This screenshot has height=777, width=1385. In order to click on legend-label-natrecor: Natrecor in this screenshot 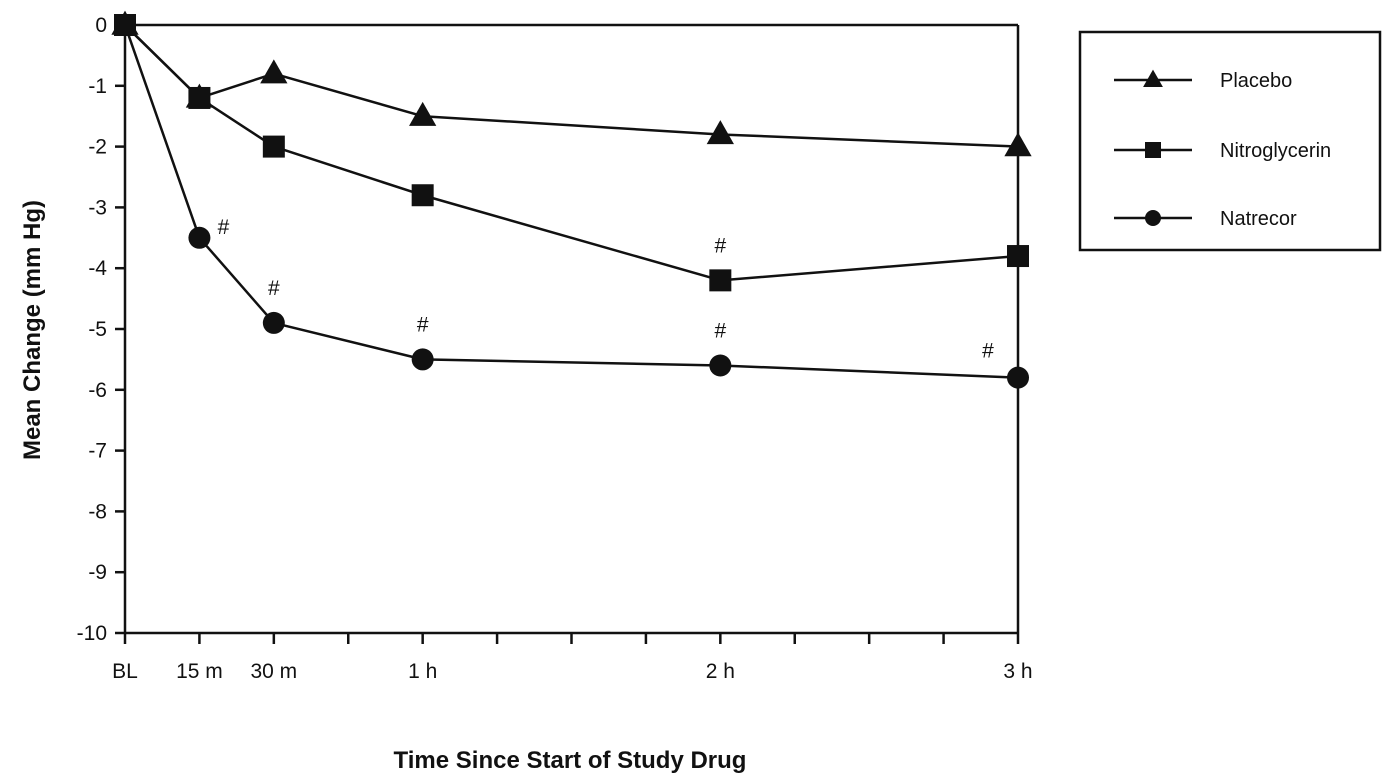, I will do `click(1258, 219)`.